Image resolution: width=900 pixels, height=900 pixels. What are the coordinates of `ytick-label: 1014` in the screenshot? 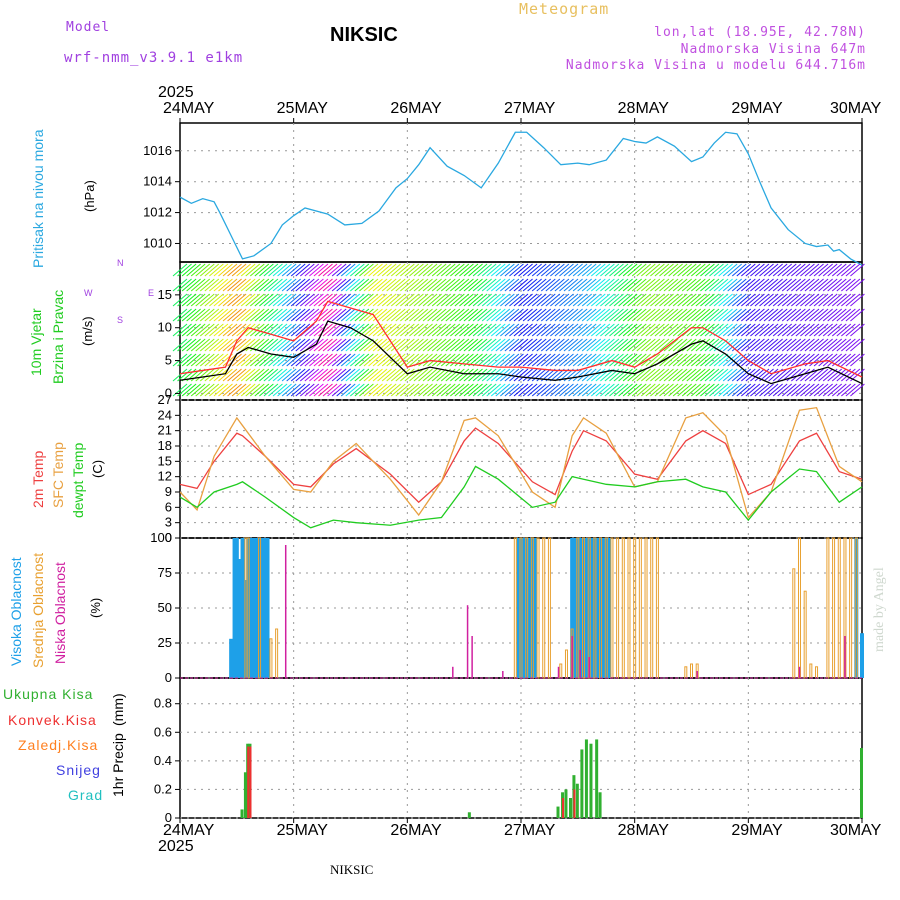 It's located at (157, 181).